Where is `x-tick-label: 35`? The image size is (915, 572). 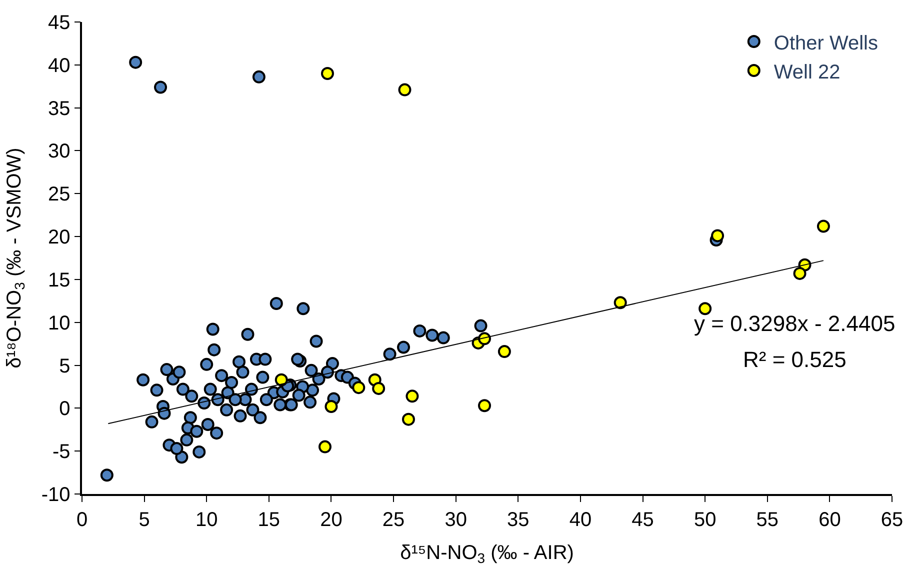
x-tick-label: 35 is located at coordinates (518, 519).